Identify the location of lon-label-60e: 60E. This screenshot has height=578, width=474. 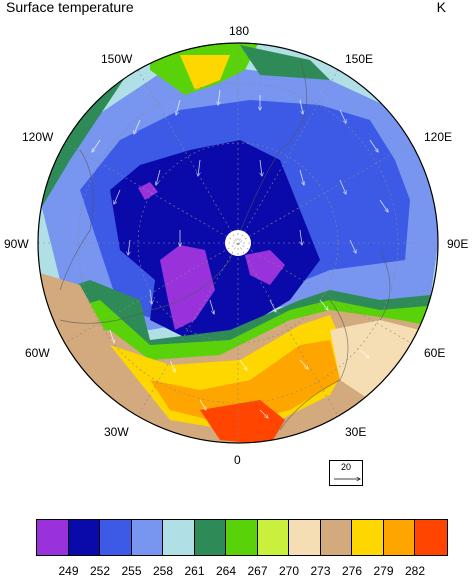
(435, 353).